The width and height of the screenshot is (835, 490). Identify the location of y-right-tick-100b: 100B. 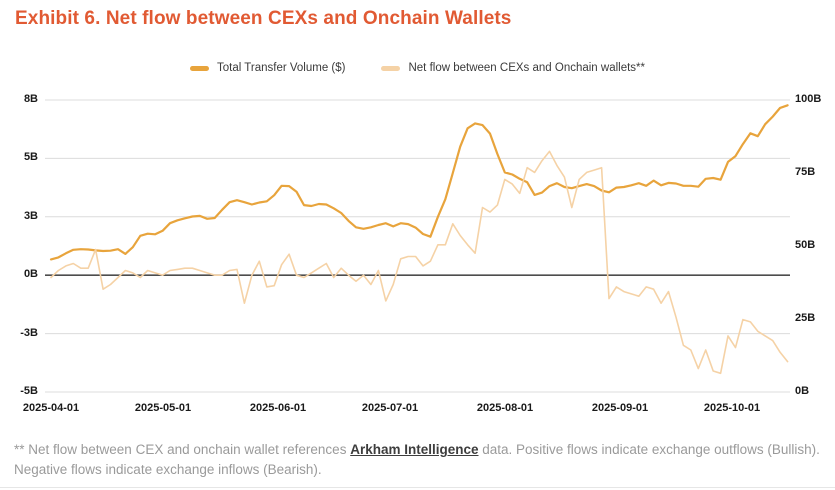
(808, 99).